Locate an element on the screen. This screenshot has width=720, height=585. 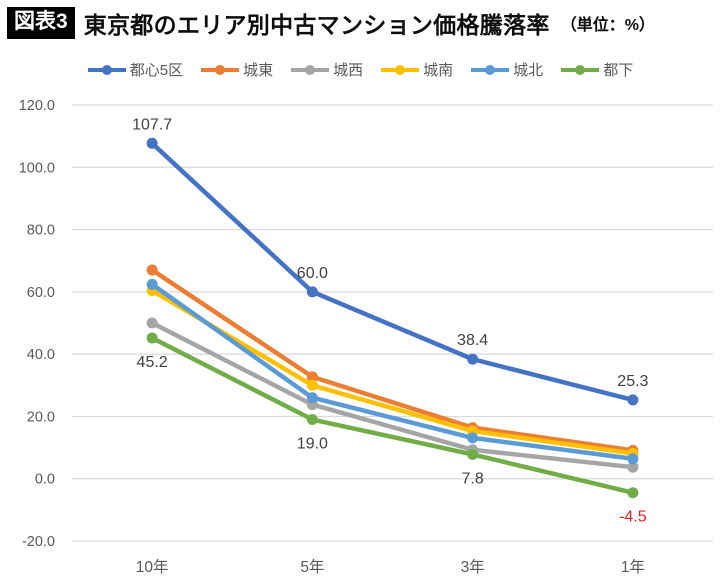
legend-item-城南: 城南 is located at coordinates (416, 69).